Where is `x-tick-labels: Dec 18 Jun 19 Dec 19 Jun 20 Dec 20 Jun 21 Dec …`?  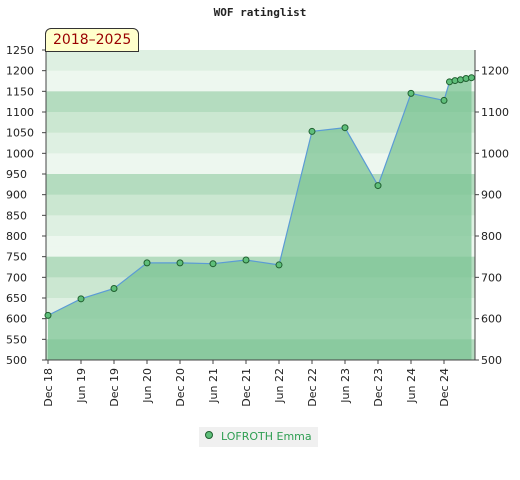
x-tick-labels: Dec 18 Jun 19 Dec 19 Jun 20 Dec 20 Jun 21 Dec … is located at coordinates (246, 383).